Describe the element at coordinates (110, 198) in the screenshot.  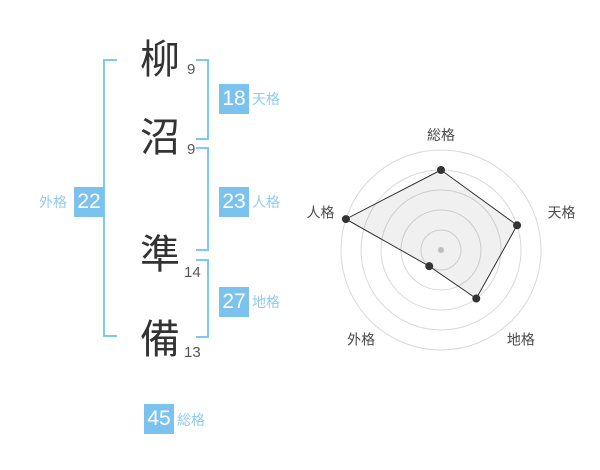
I see `gaikaku-bracket` at that location.